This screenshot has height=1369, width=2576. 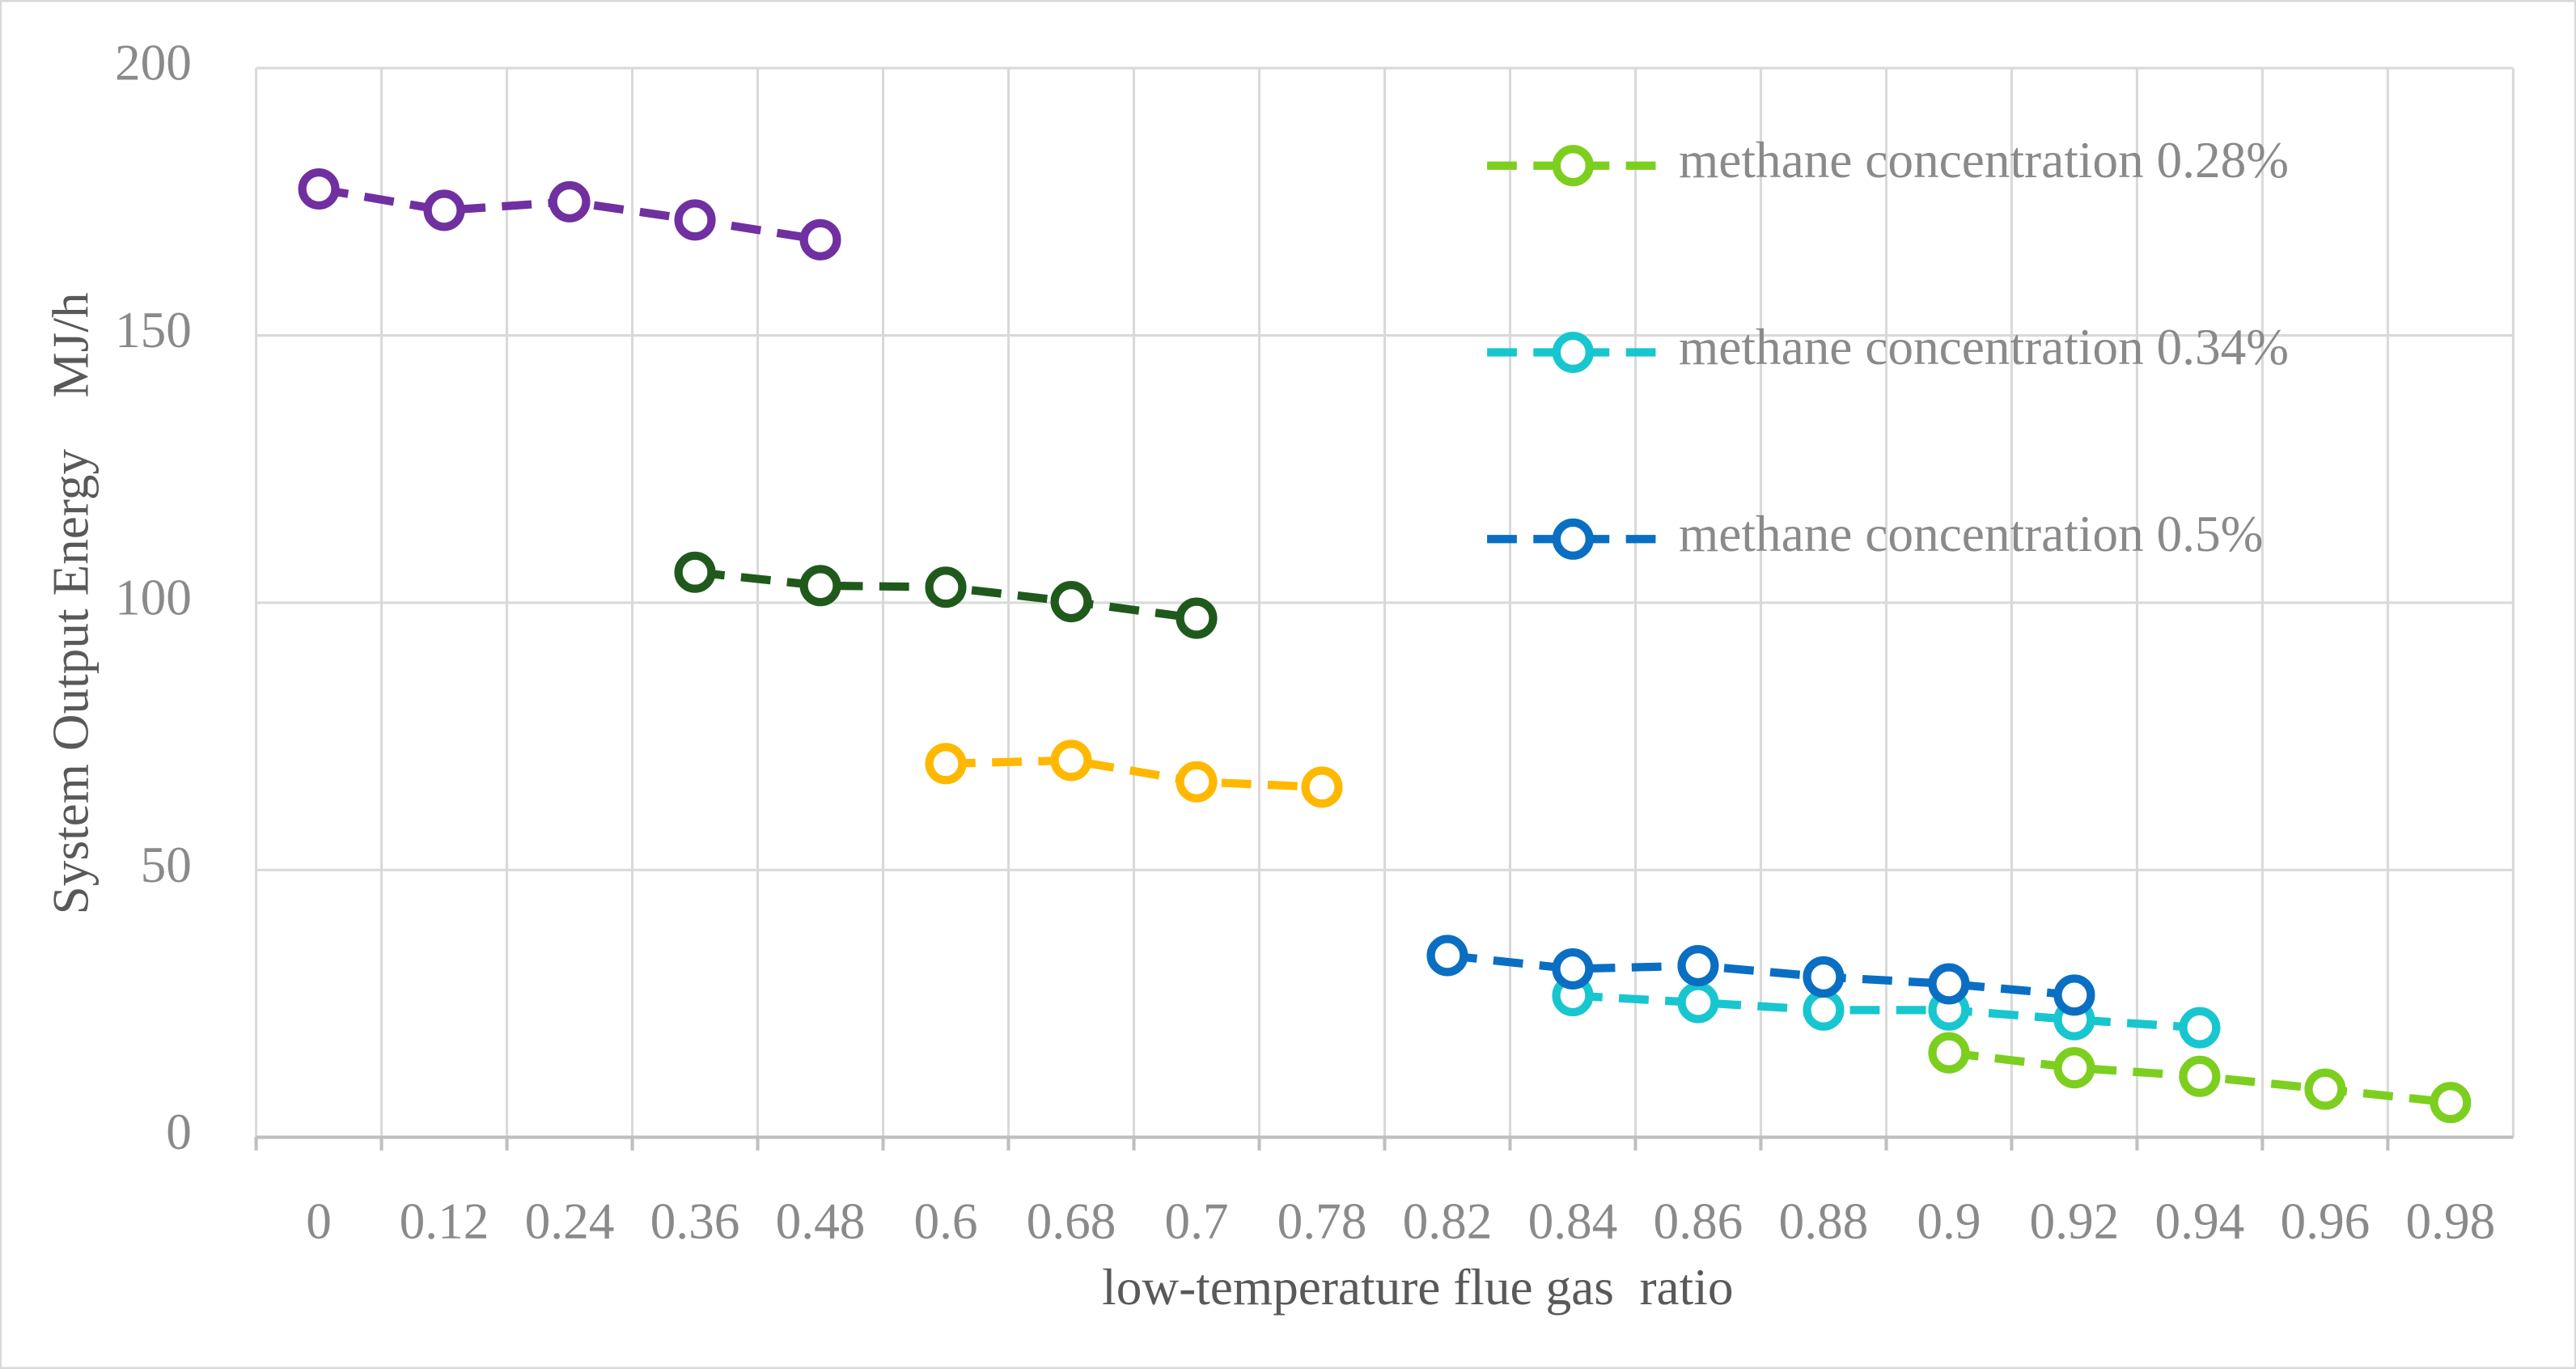 I want to click on y-tick-label: 200, so click(x=153, y=63).